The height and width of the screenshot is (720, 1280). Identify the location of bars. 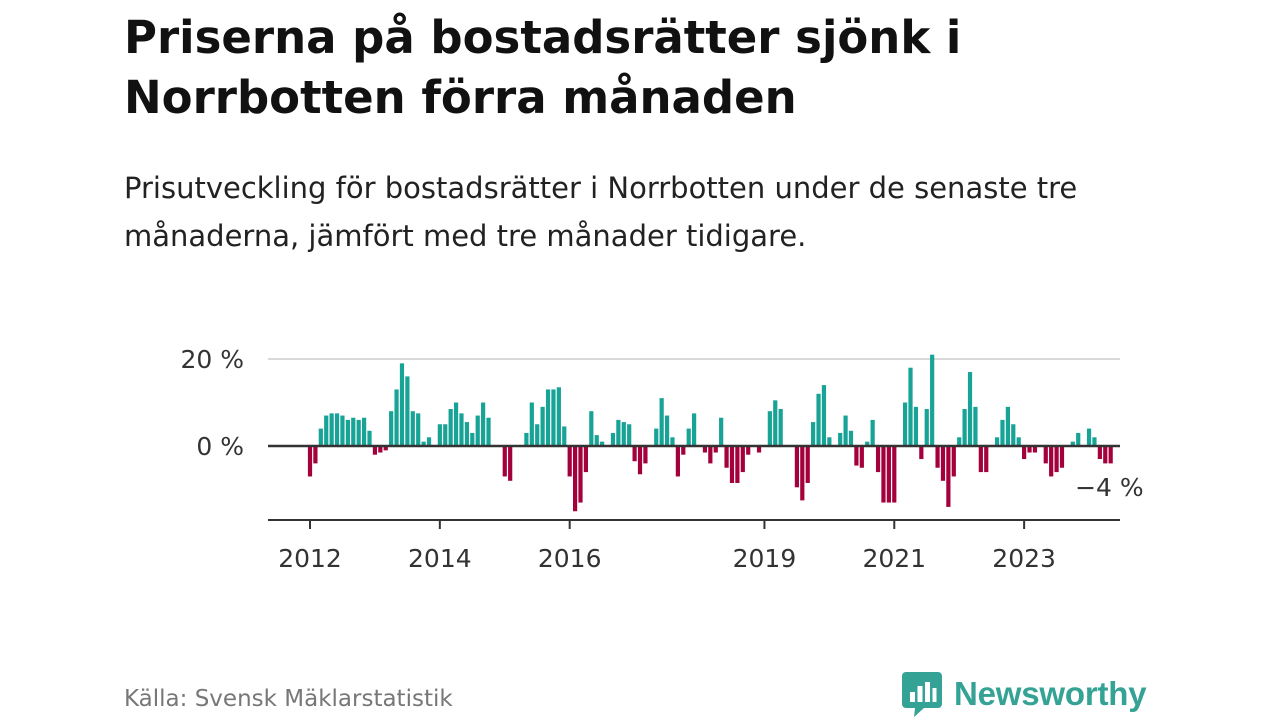
(710, 433).